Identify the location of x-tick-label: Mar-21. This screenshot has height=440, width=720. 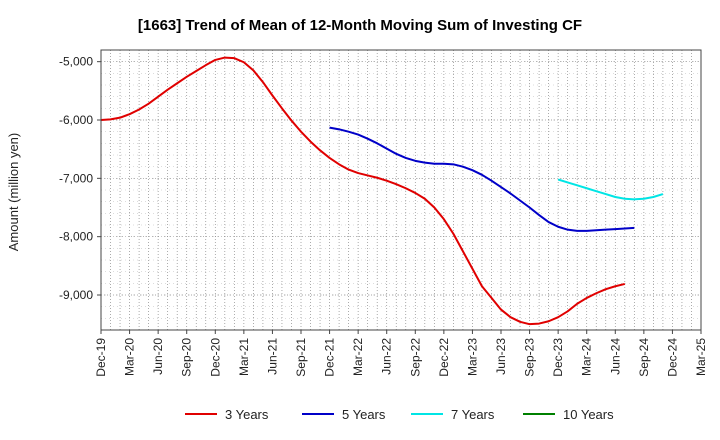
(244, 357).